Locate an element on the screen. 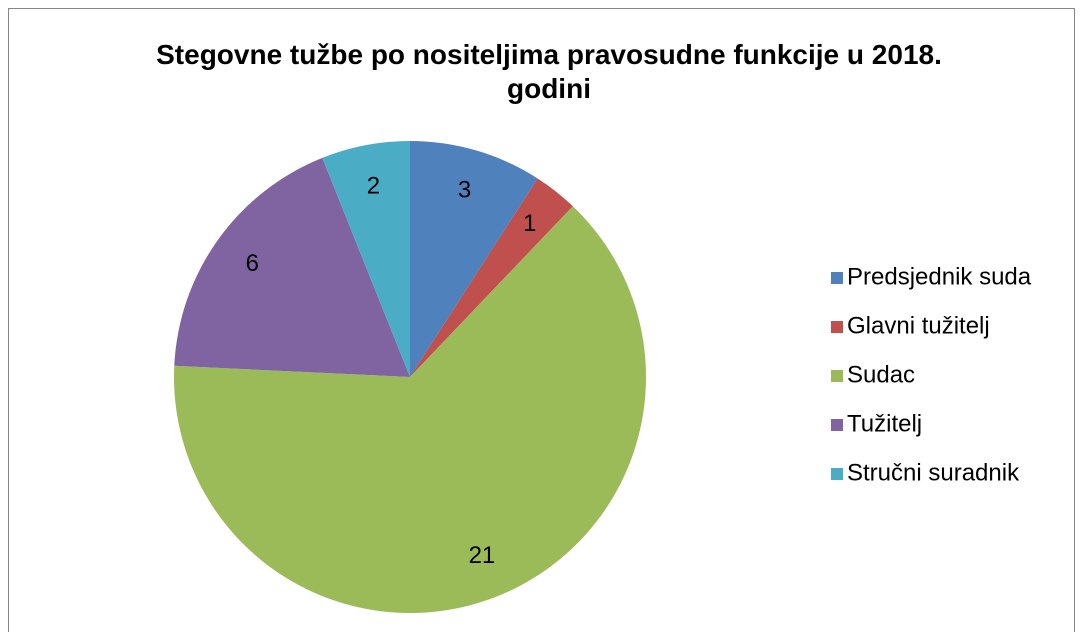 The width and height of the screenshot is (1084, 632). data-label: 3 is located at coordinates (464, 190).